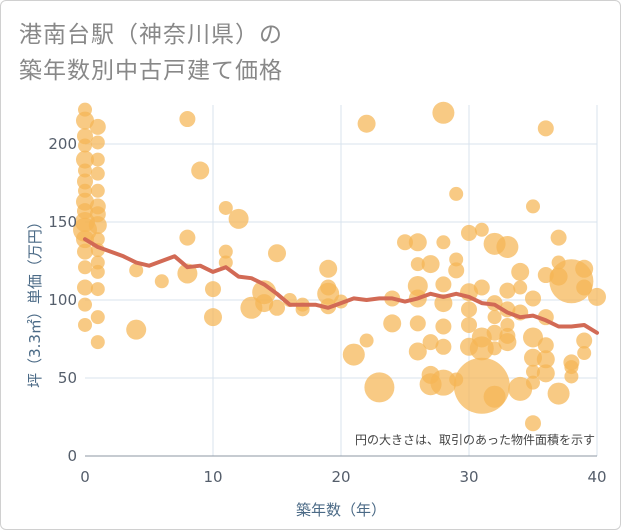 This screenshot has width=621, height=530. I want to click on x-tick-label: 0, so click(85, 477).